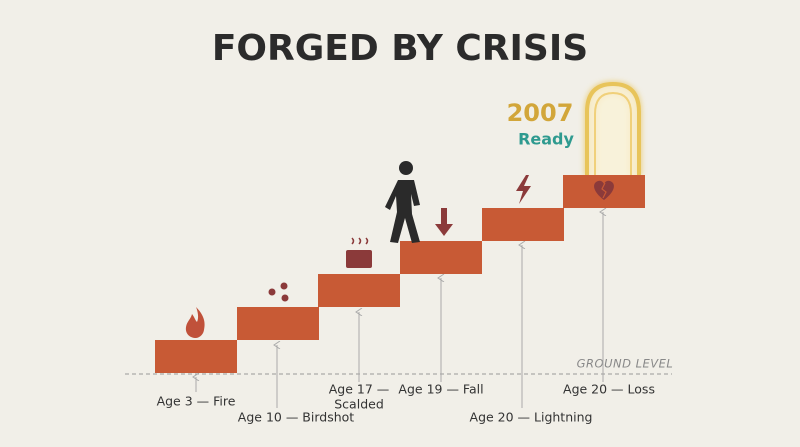 Image resolution: width=800 pixels, height=447 pixels. What do you see at coordinates (196, 401) in the screenshot?
I see `milestone-label: Age 3 — Fire` at bounding box center [196, 401].